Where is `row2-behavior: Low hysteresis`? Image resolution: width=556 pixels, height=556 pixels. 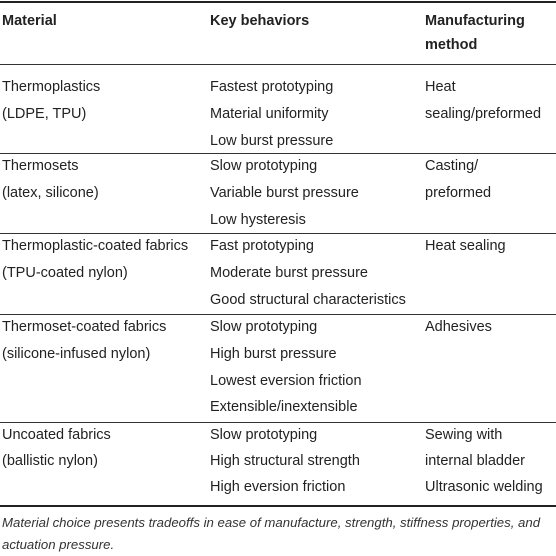 row2-behavior: Low hysteresis is located at coordinates (258, 220).